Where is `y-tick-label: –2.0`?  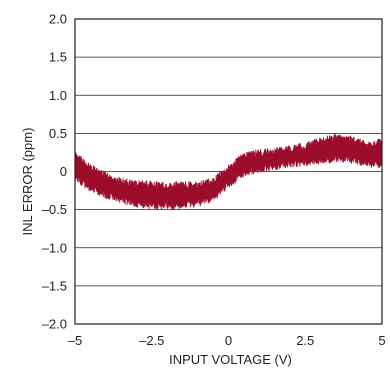
y-tick-label: –2.0 is located at coordinates (54, 324).